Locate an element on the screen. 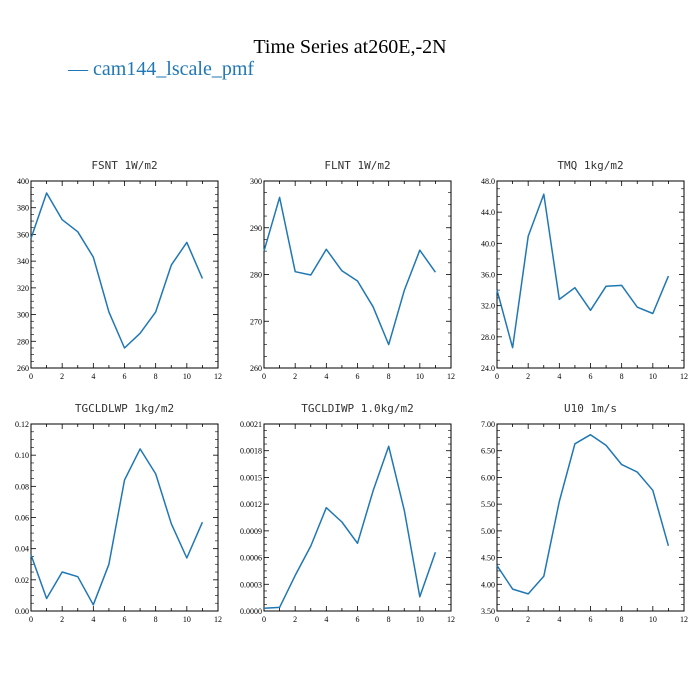 The image size is (700, 700). y-tick-label: 48.0 is located at coordinates (488, 181).